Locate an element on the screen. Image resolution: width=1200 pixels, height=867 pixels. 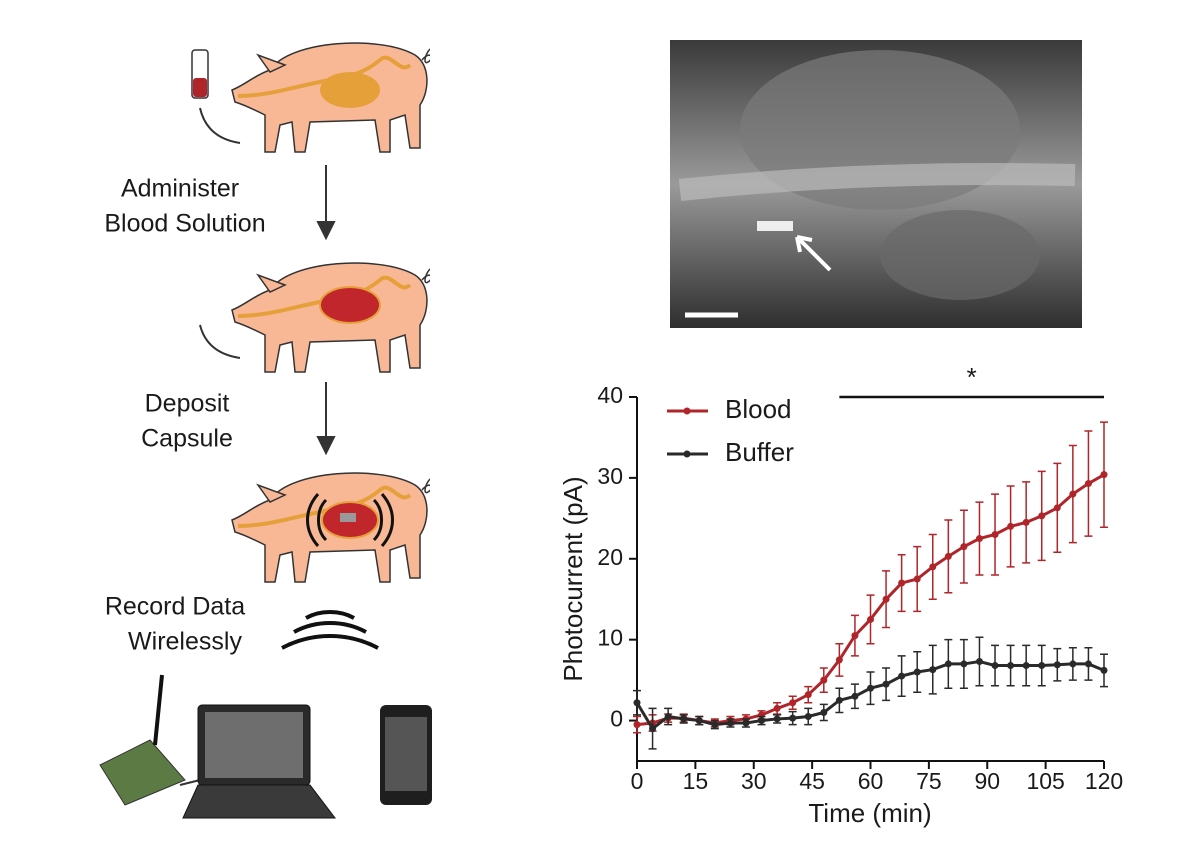
step-label: Blood Solution is located at coordinates (184, 224).